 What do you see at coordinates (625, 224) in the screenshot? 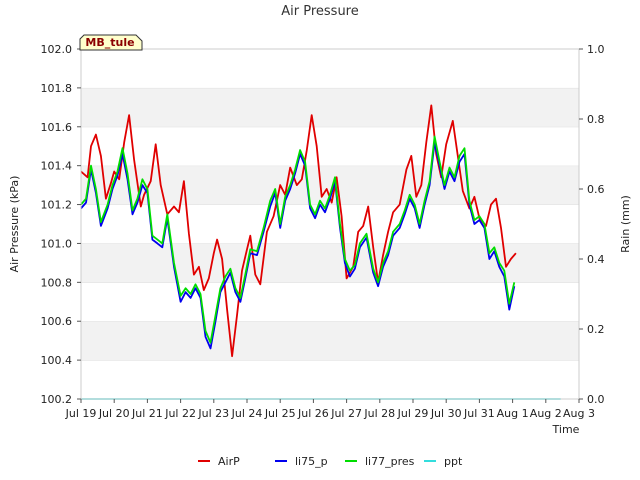
I see `y2-axis-label: Rain (mm)` at bounding box center [625, 224].